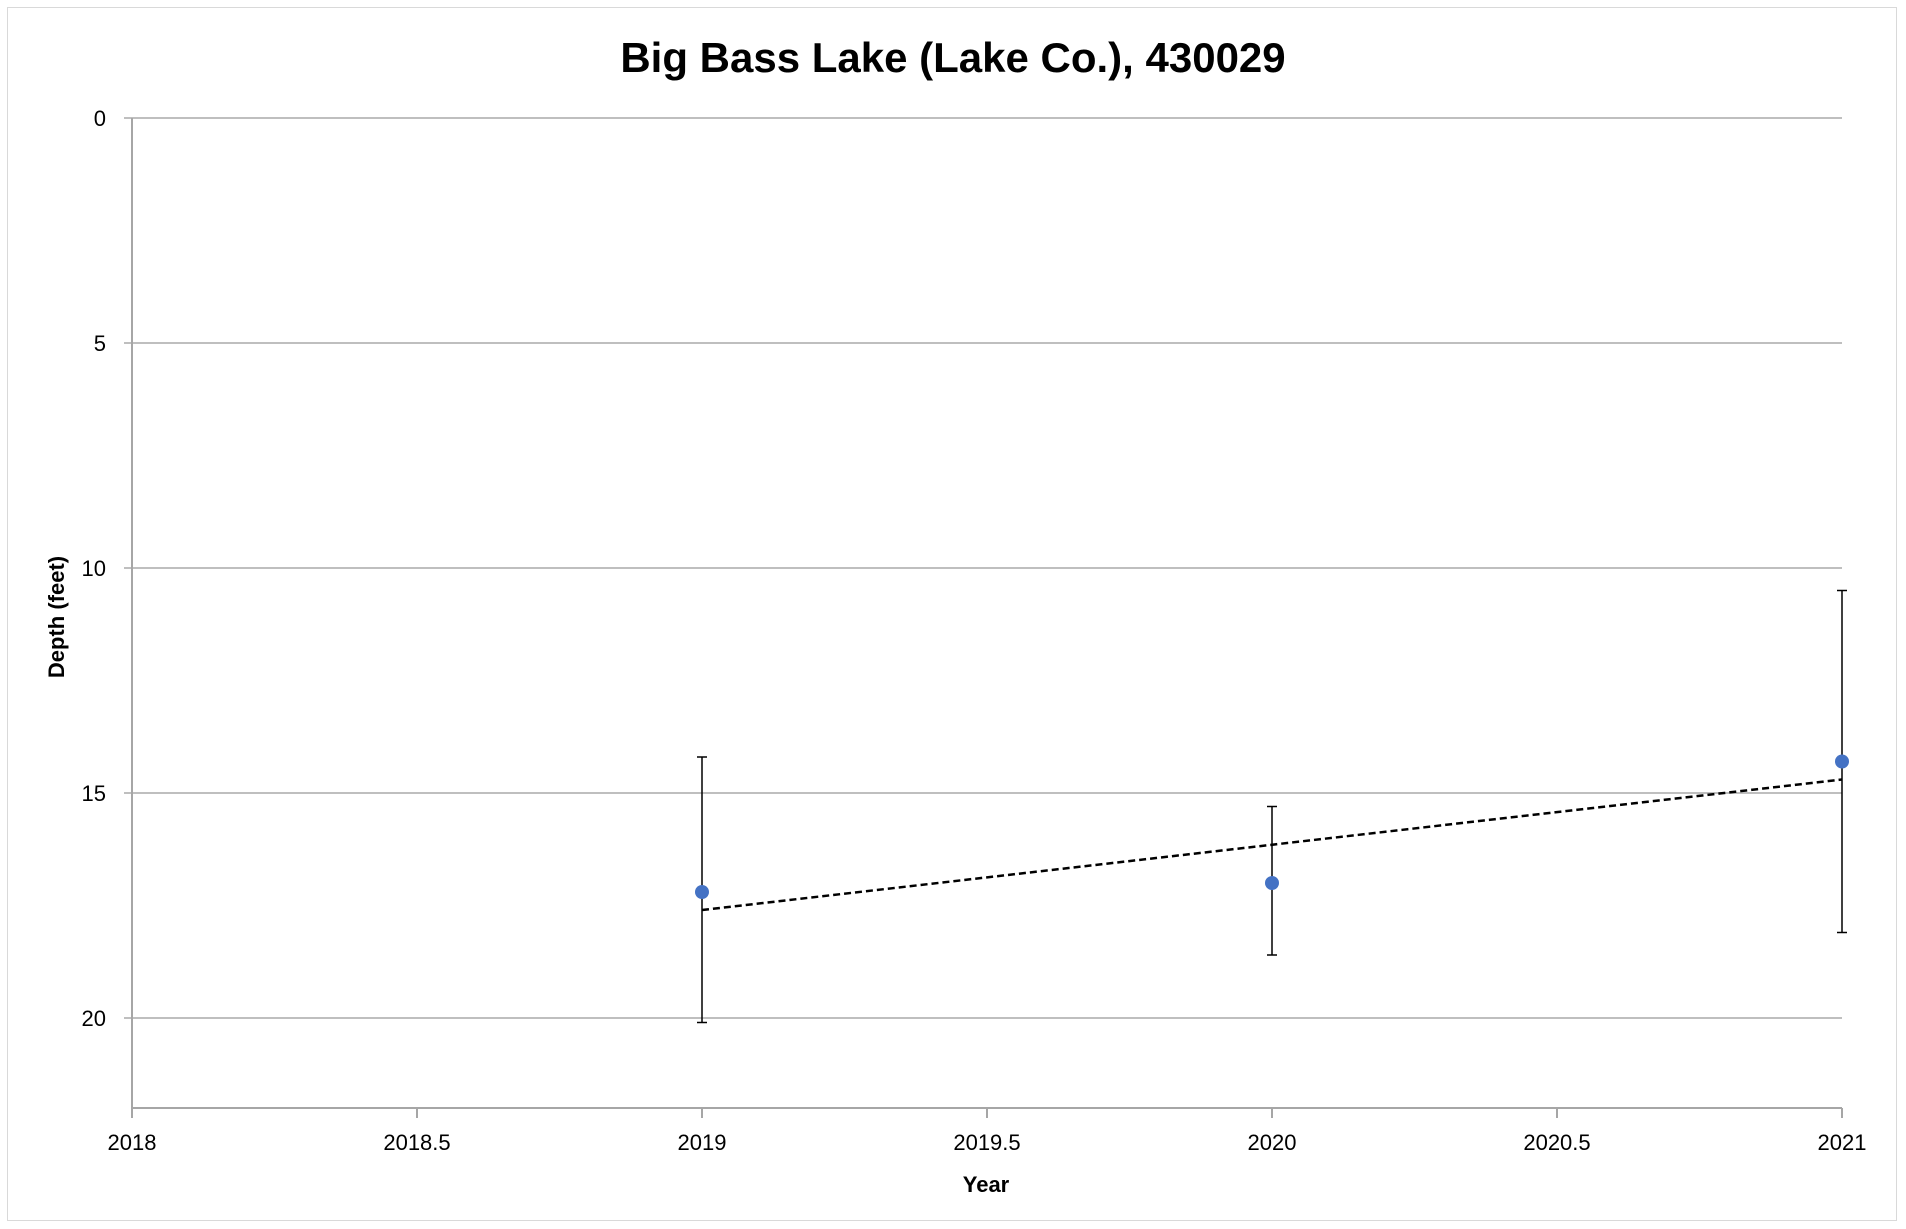 This screenshot has width=1906, height=1229. What do you see at coordinates (986, 1142) in the screenshot?
I see `x-tick-label: 2019.5` at bounding box center [986, 1142].